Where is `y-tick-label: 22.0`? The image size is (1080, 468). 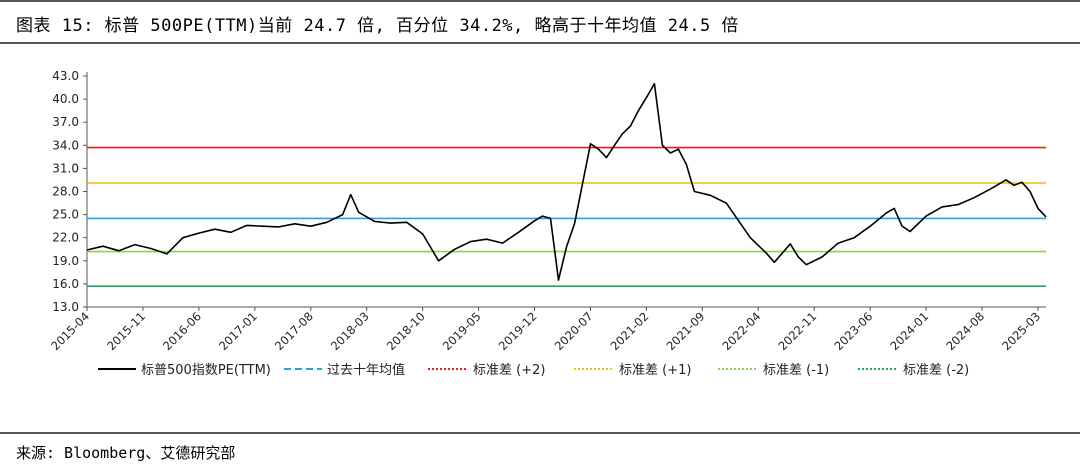 y-tick-label: 22.0 is located at coordinates (65, 238).